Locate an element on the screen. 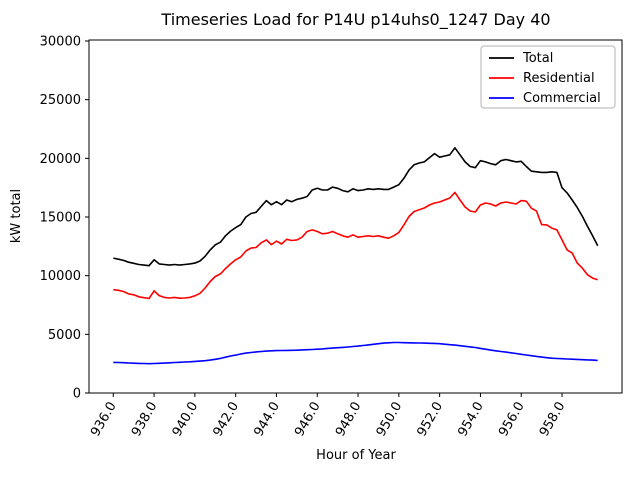 This screenshot has height=484, width=640. y-axis-label: kW total is located at coordinates (16, 216).